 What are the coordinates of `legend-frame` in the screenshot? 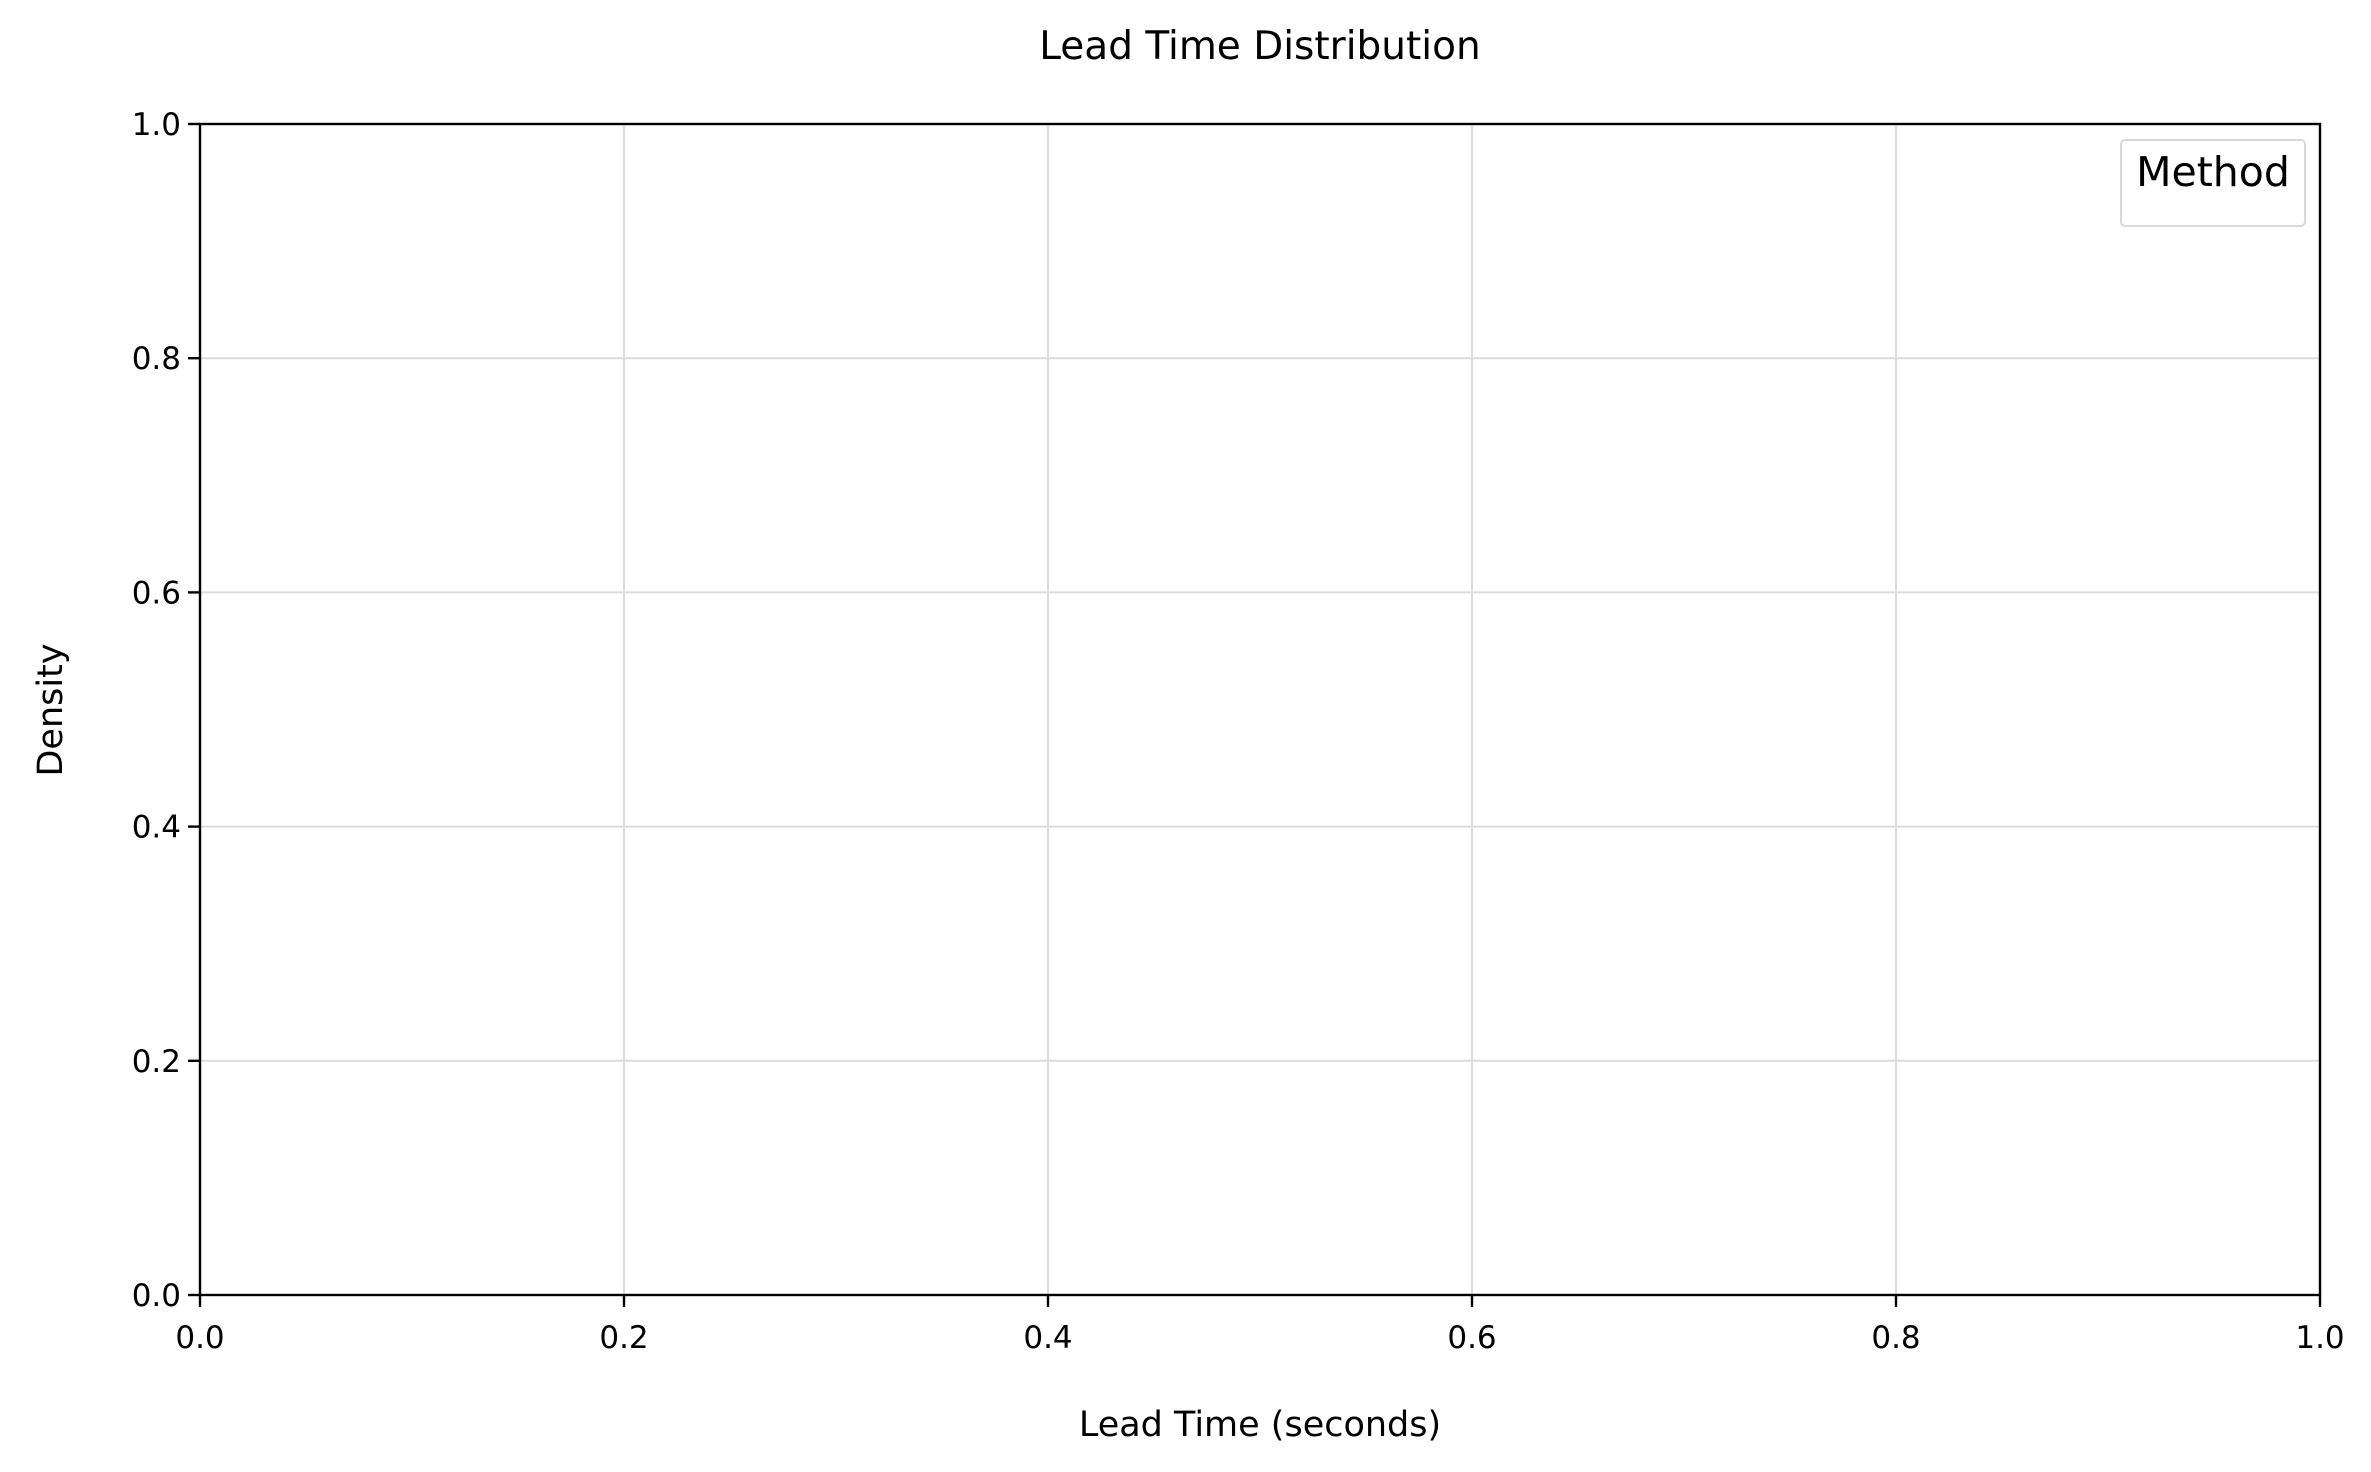 It's located at (2213, 183).